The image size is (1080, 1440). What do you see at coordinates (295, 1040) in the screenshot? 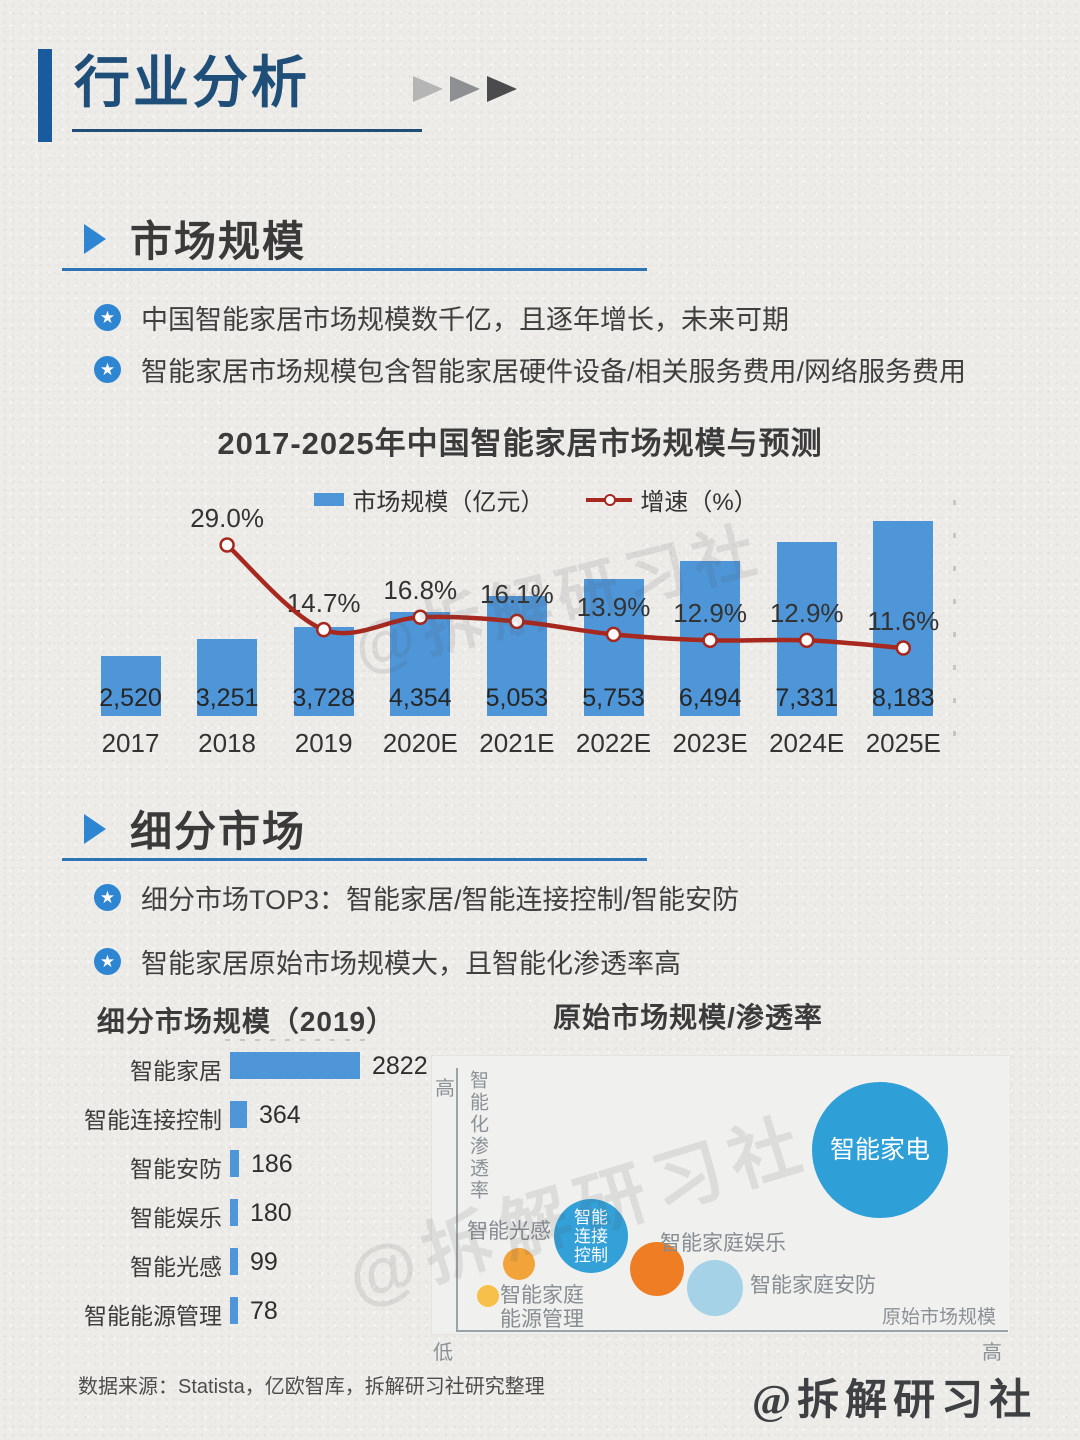
I see `axis-ticks` at bounding box center [295, 1040].